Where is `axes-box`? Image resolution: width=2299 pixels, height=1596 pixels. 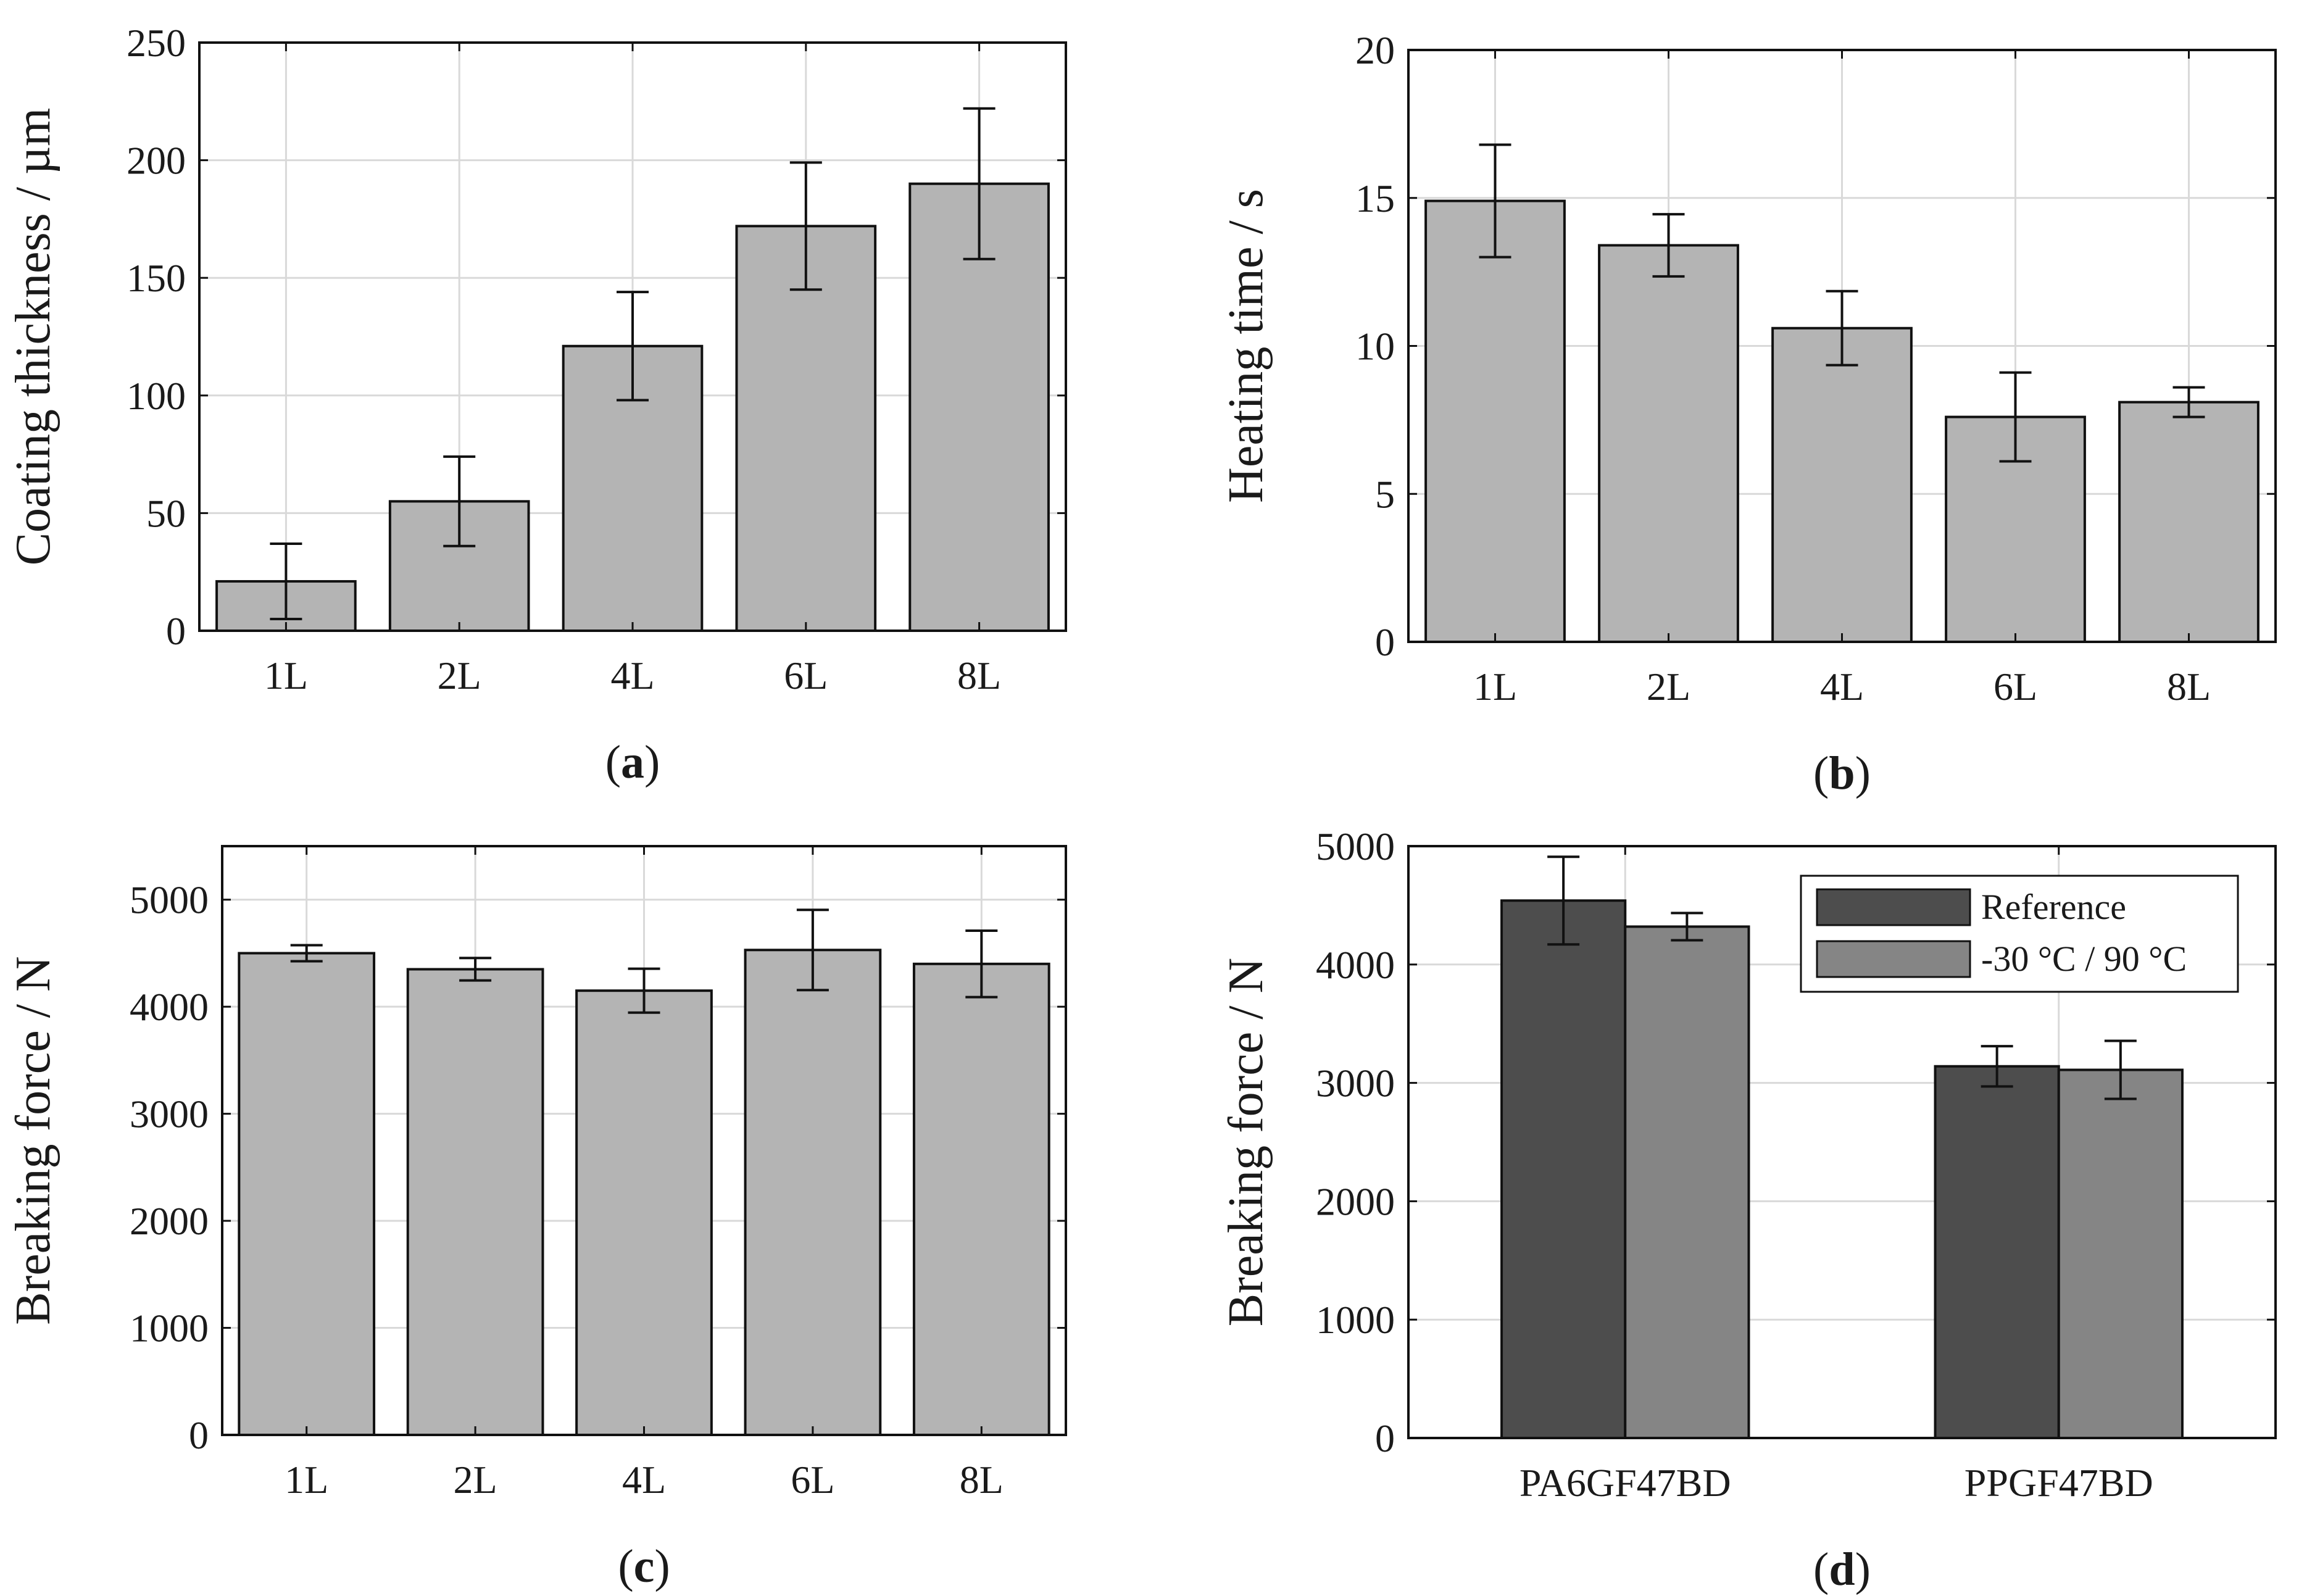
axes-box is located at coordinates (1842, 1142).